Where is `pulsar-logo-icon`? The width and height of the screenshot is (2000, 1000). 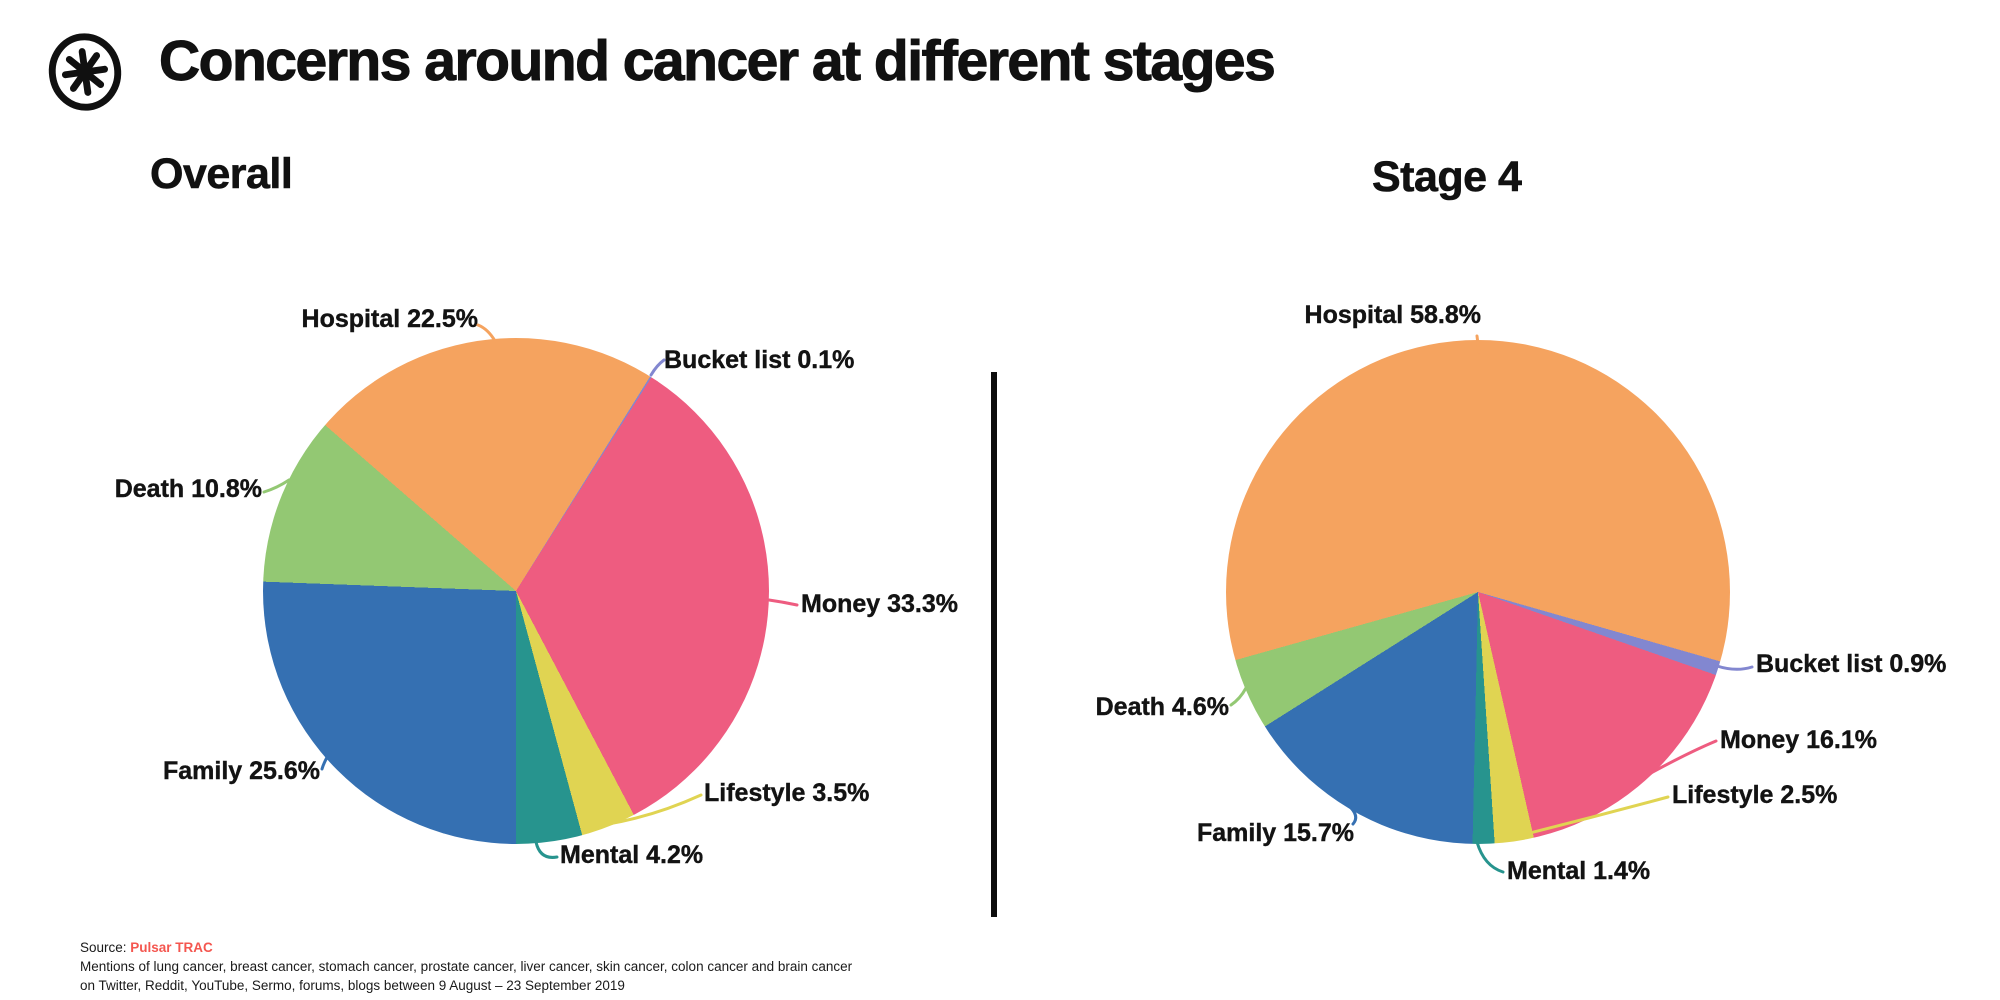
pulsar-logo-icon is located at coordinates (85, 72).